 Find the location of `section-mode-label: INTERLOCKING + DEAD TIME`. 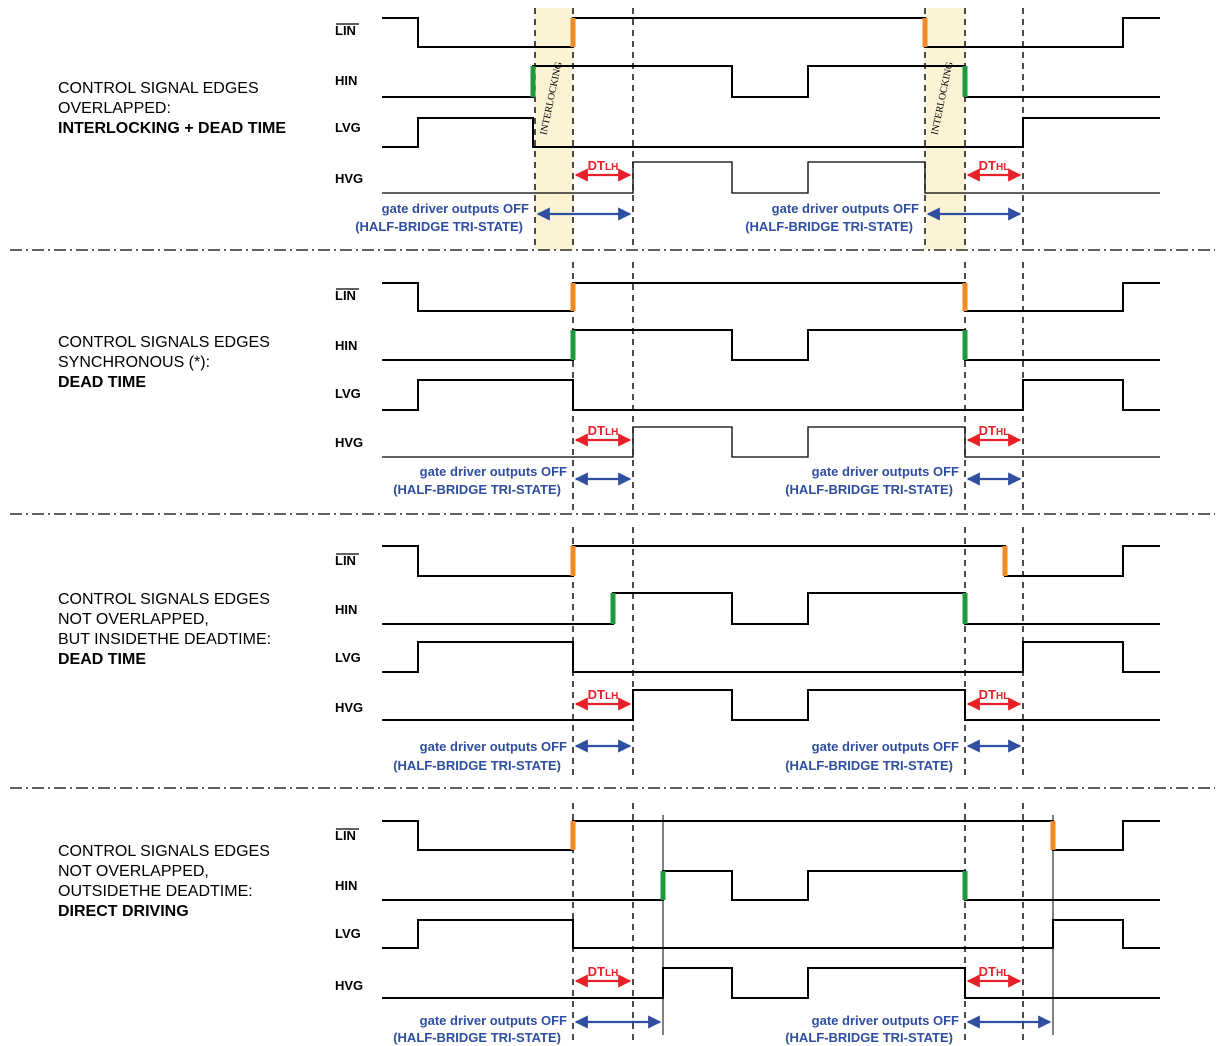

section-mode-label: INTERLOCKING + DEAD TIME is located at coordinates (172, 128).